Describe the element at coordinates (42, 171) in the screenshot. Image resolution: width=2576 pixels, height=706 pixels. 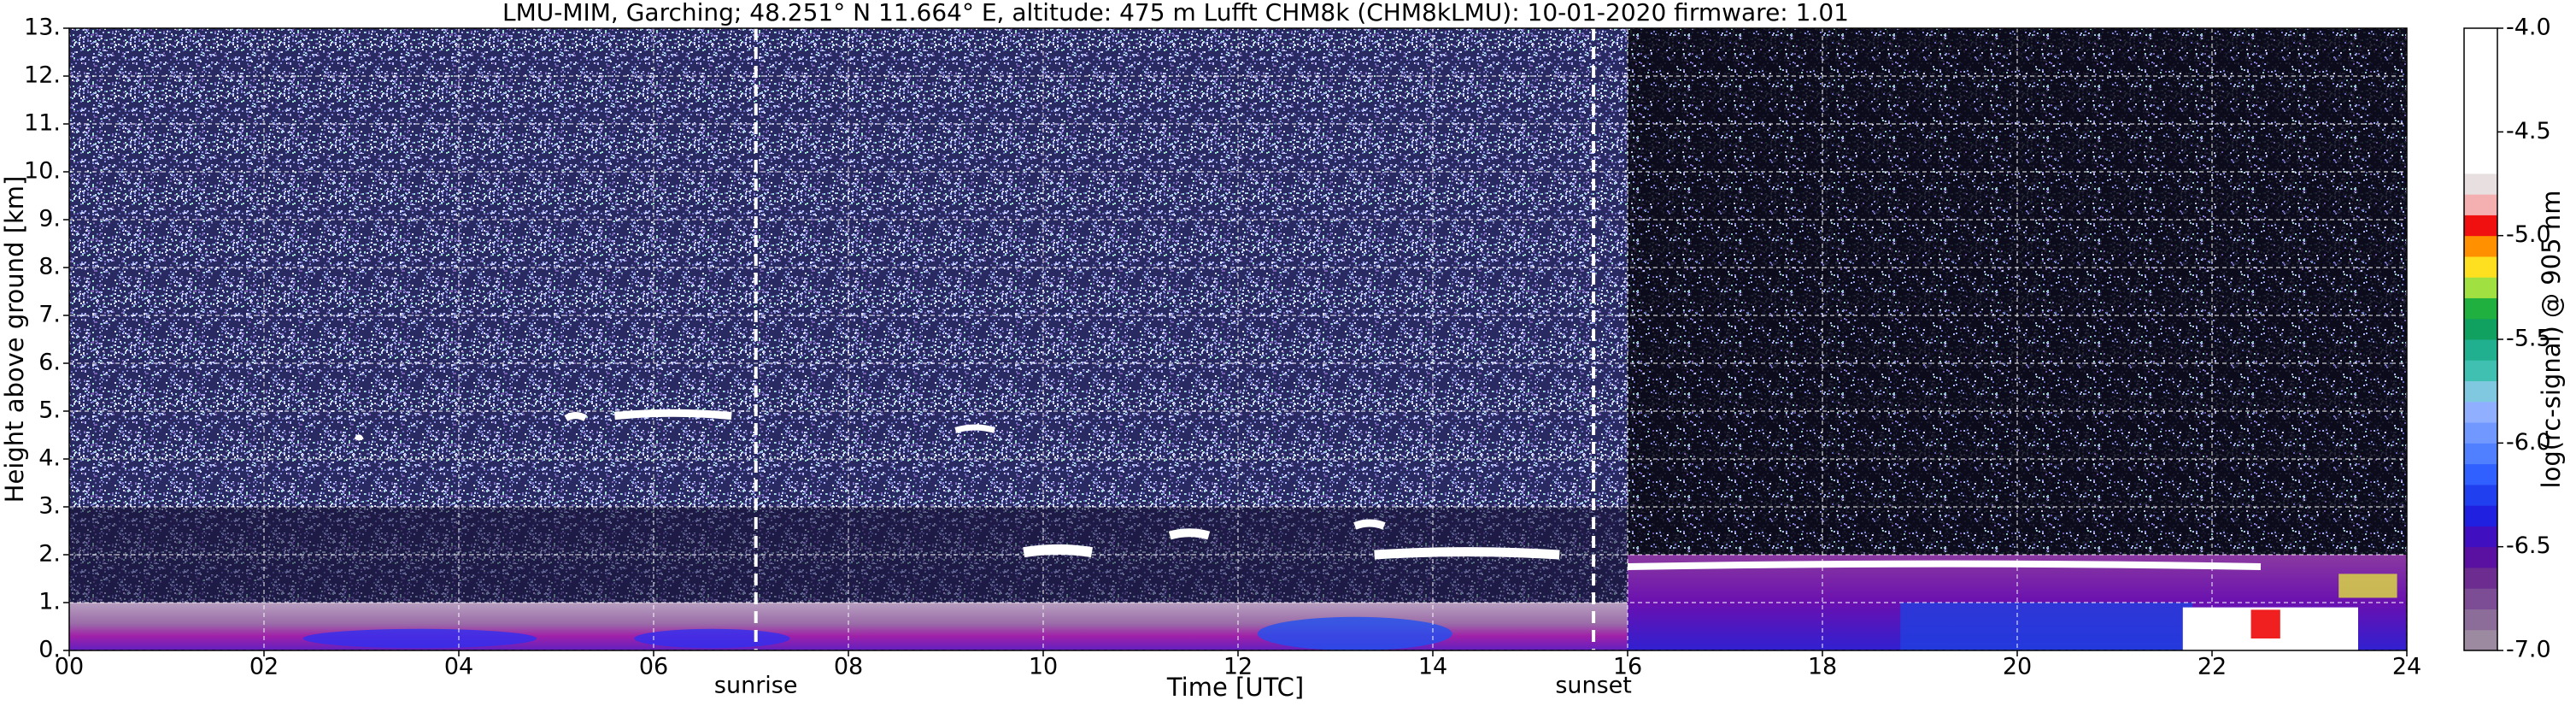
I see `y-tick-label: 10.` at that location.